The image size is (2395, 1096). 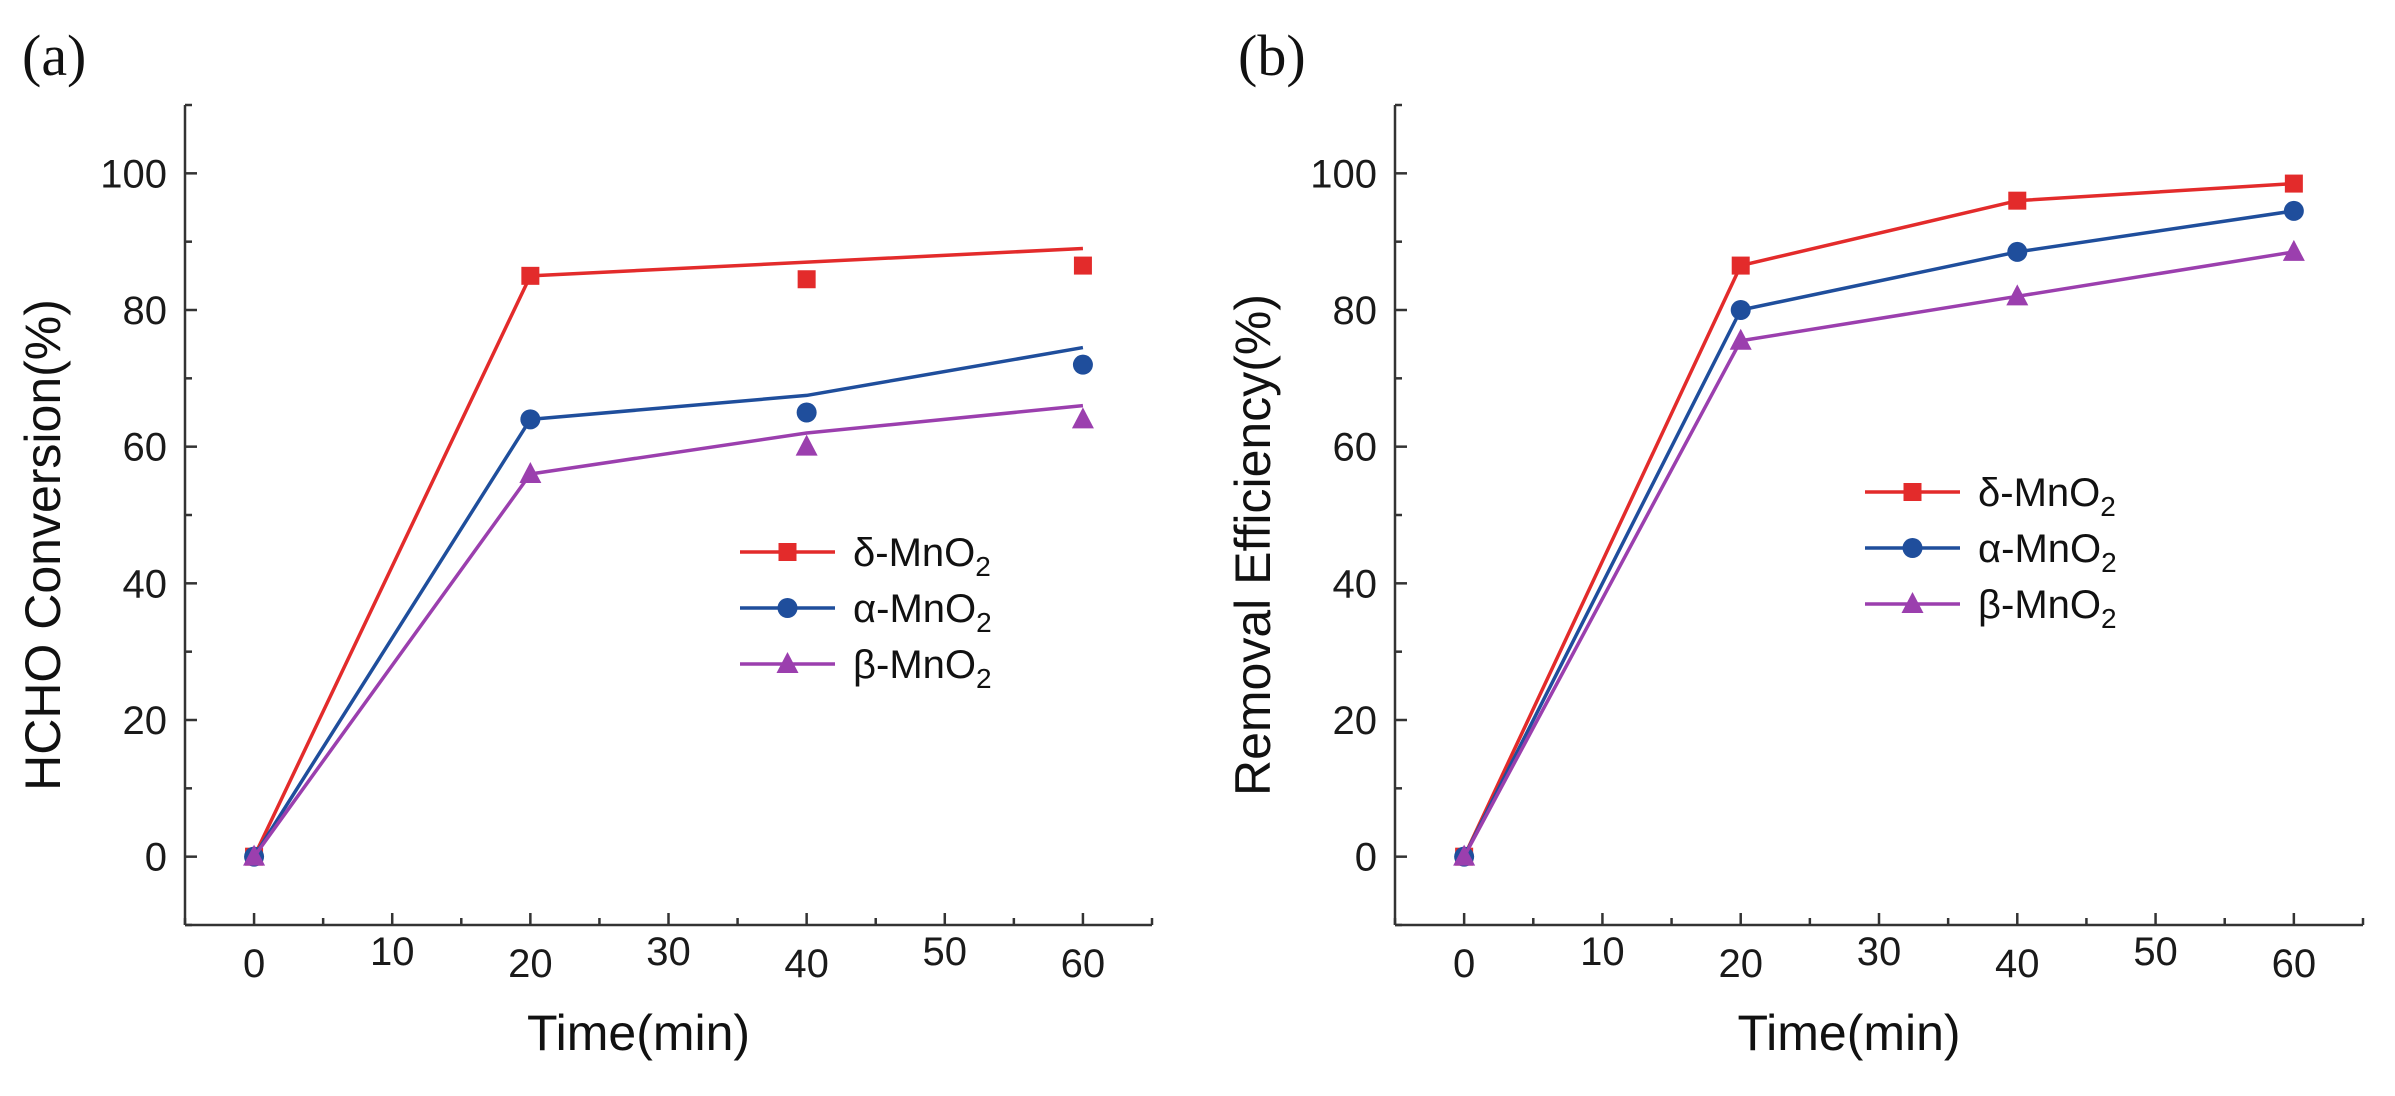 I want to click on chart-a-x-tick-label: 0, so click(x=254, y=964).